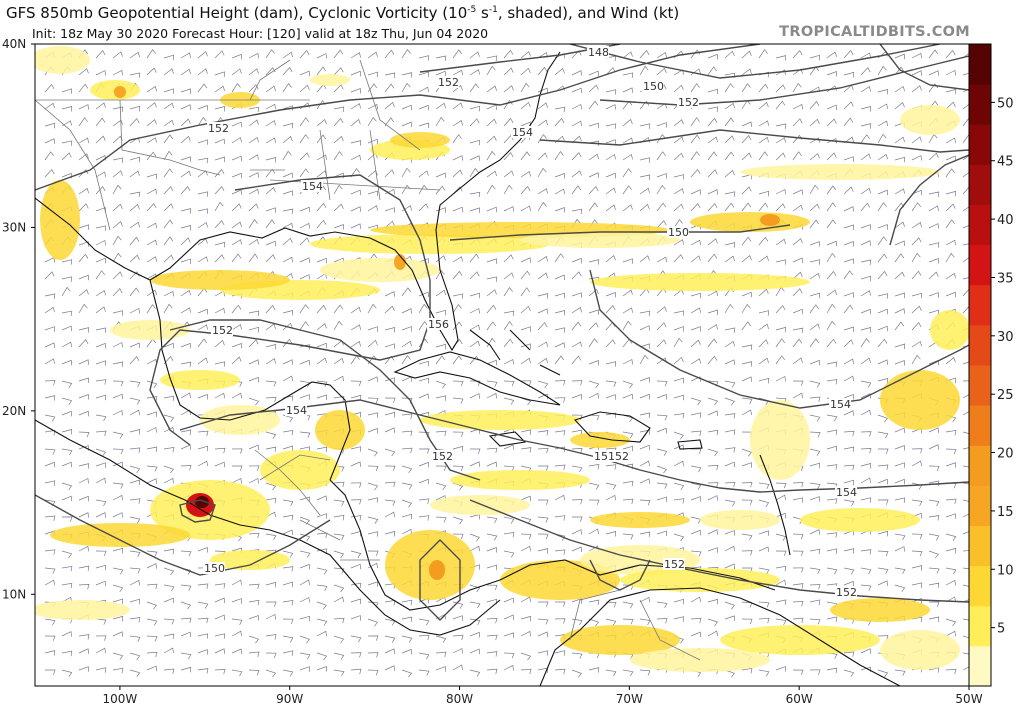 This screenshot has width=1024, height=706. Describe the element at coordinates (1005, 512) in the screenshot. I see `colorbar-label: 15` at that location.